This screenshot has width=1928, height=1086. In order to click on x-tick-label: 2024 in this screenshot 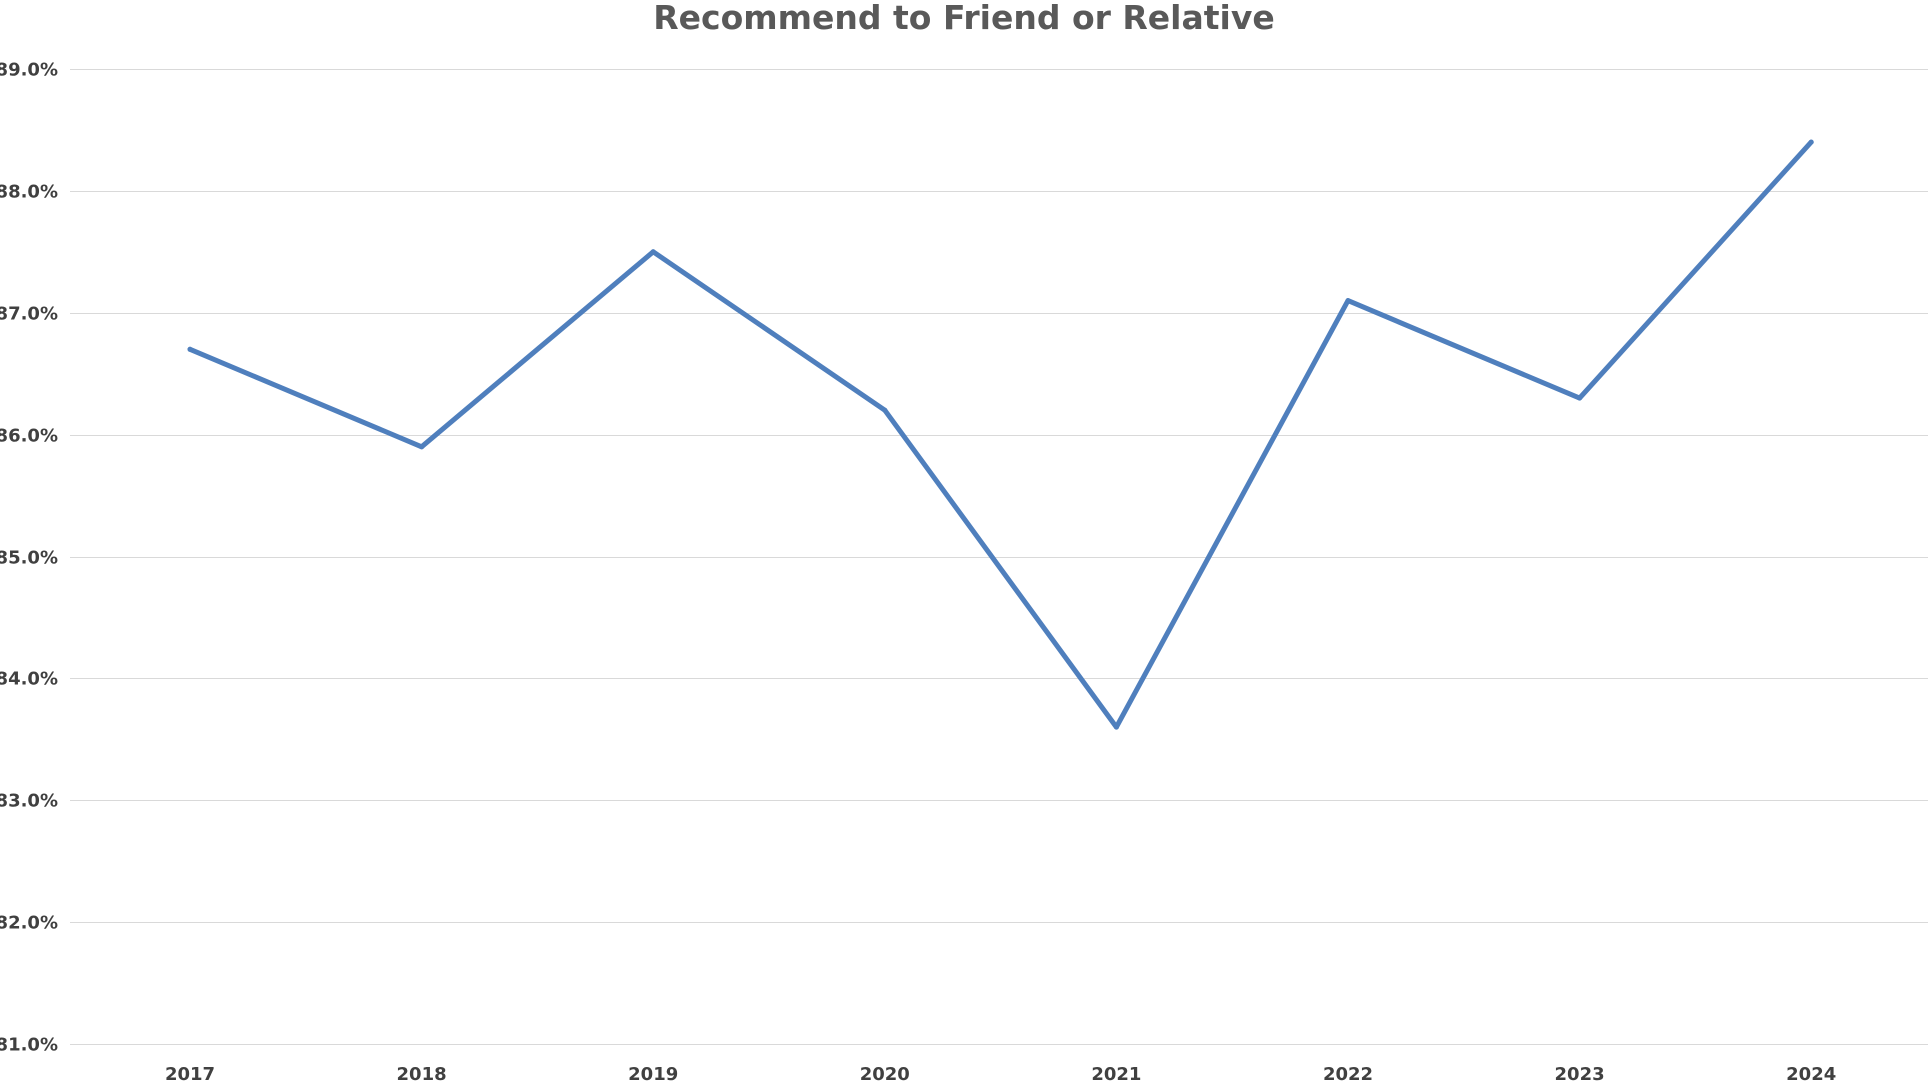, I will do `click(1811, 1074)`.